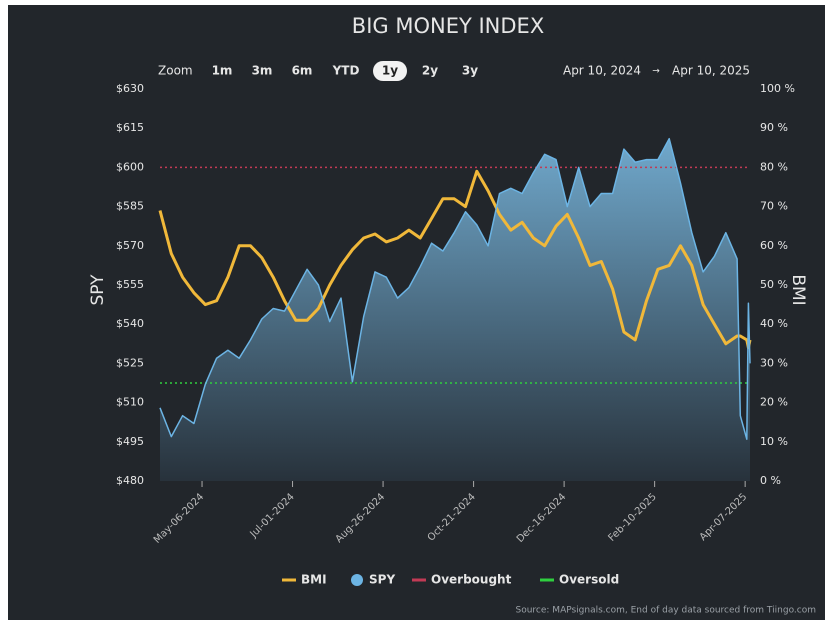 Image resolution: width=833 pixels, height=629 pixels. What do you see at coordinates (130, 88) in the screenshot?
I see `y-tick-label: $630` at bounding box center [130, 88].